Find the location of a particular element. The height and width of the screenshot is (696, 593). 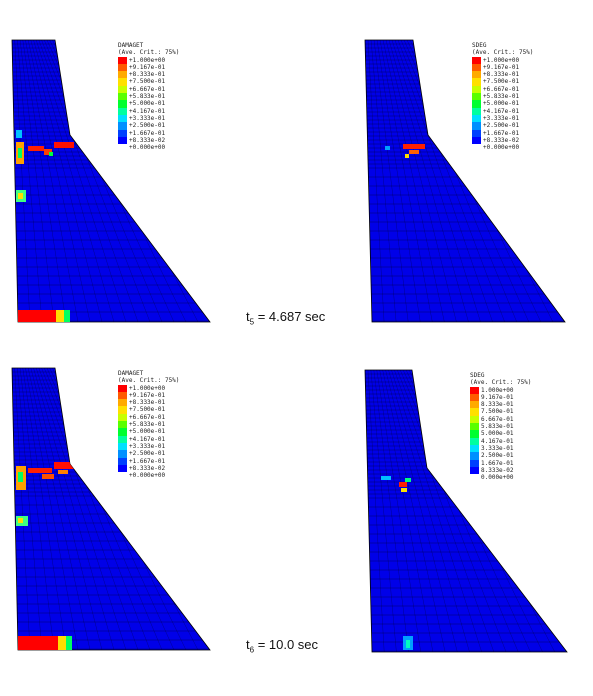

legend-row: 6.667e-01 is located at coordinates (500, 419).